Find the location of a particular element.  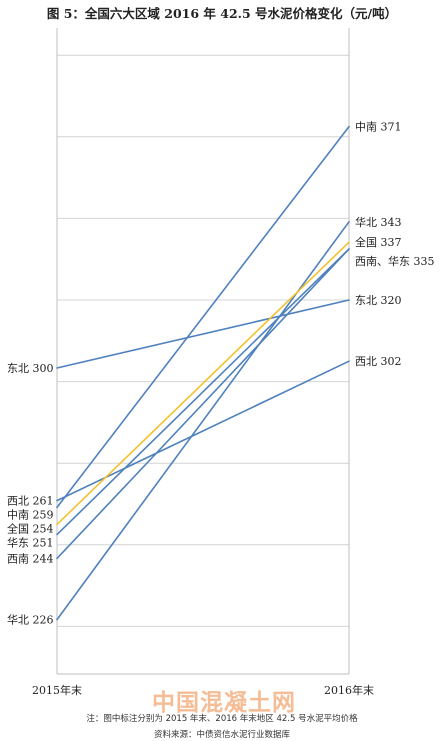

right-data-label: 全国 337 is located at coordinates (378, 242).